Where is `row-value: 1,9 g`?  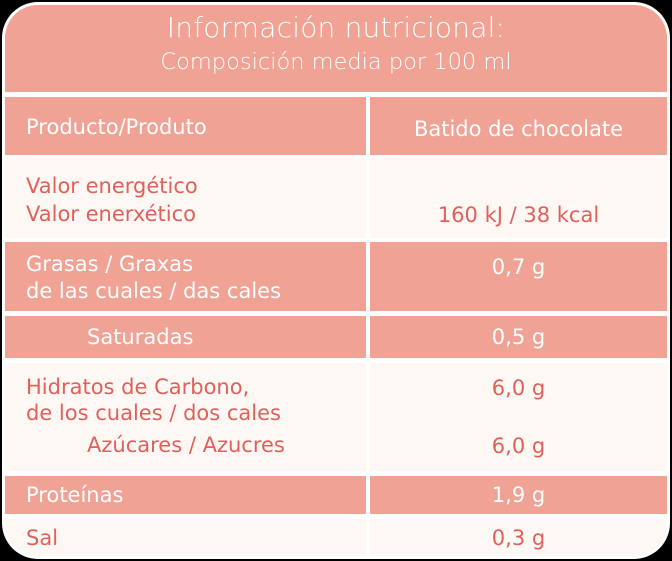
row-value: 1,9 g is located at coordinates (518, 495).